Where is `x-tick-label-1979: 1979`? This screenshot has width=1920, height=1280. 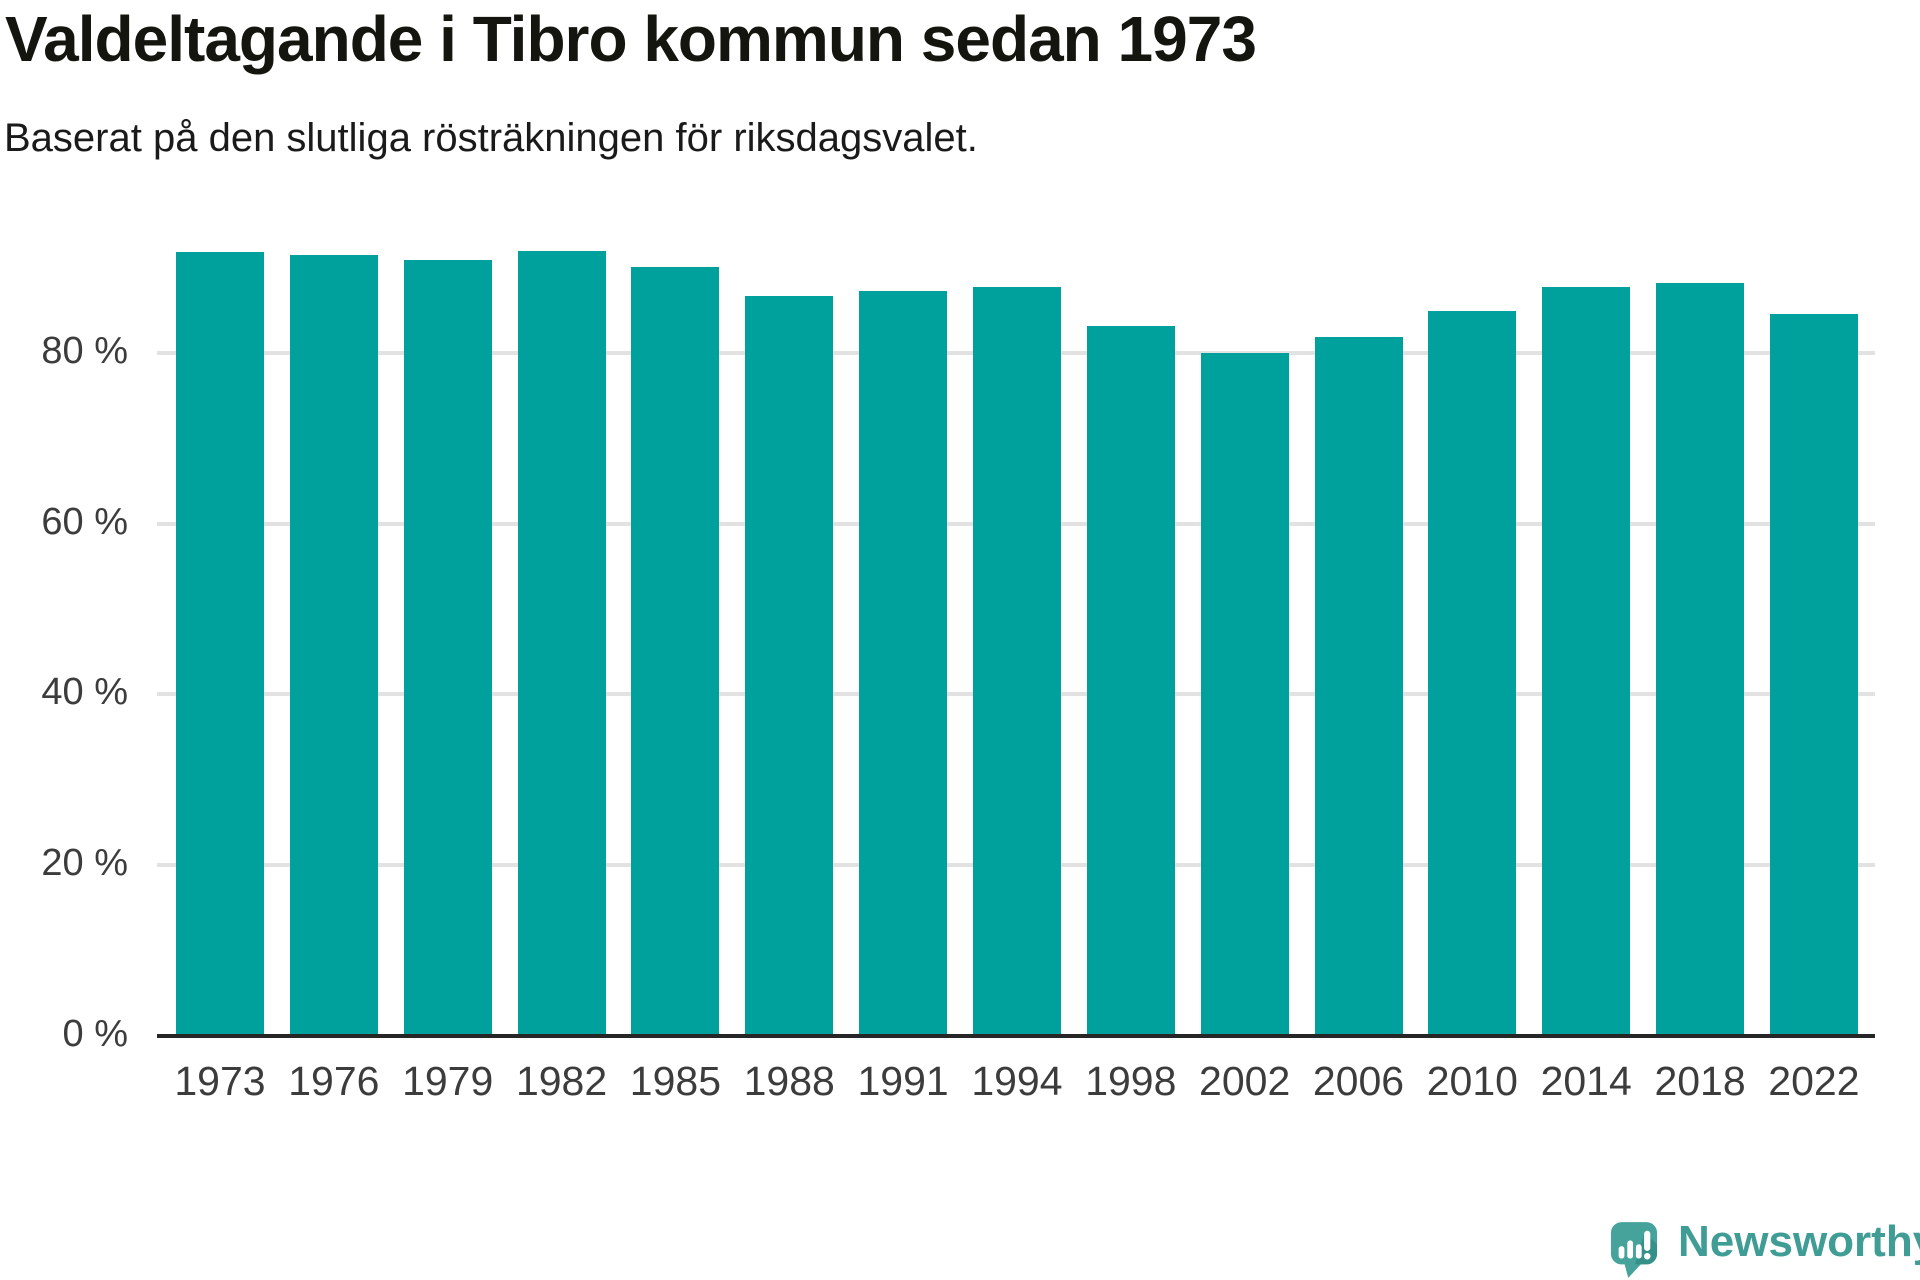 x-tick-label-1979: 1979 is located at coordinates (448, 1081).